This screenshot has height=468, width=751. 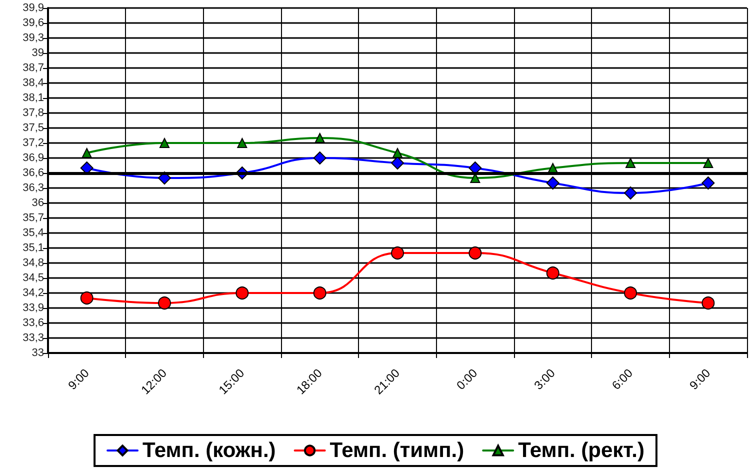 What do you see at coordinates (33, 248) in the screenshot?
I see `y-tick-label: 35,1` at bounding box center [33, 248].